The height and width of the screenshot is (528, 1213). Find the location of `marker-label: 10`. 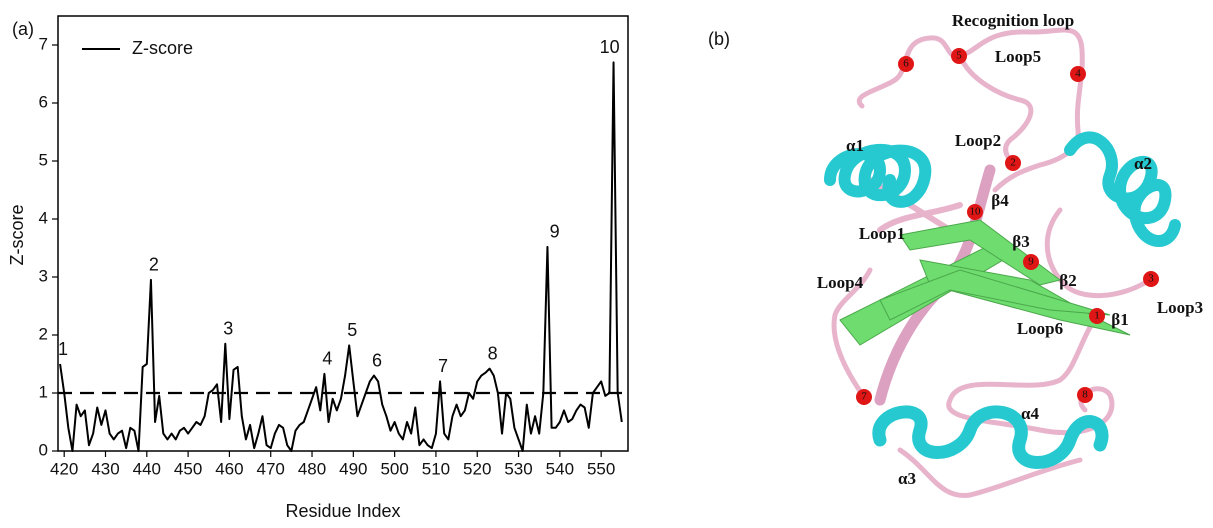

marker-label: 10 is located at coordinates (976, 212).